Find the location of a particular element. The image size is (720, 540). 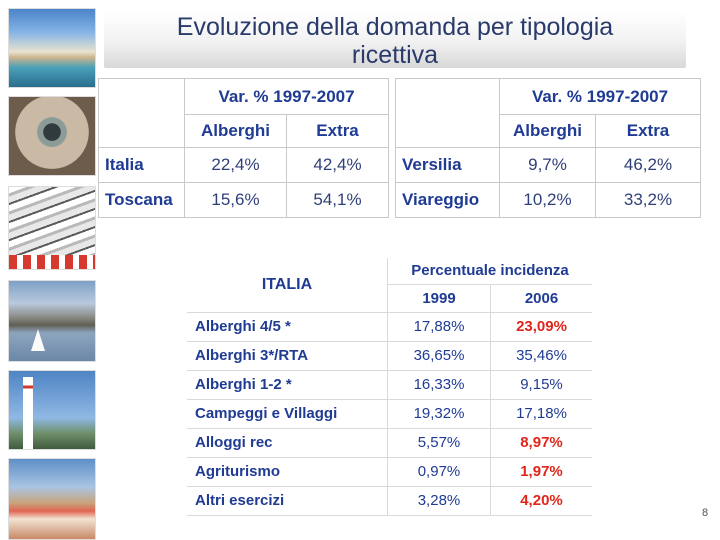

cell-1999: 36,65% is located at coordinates (439, 356).